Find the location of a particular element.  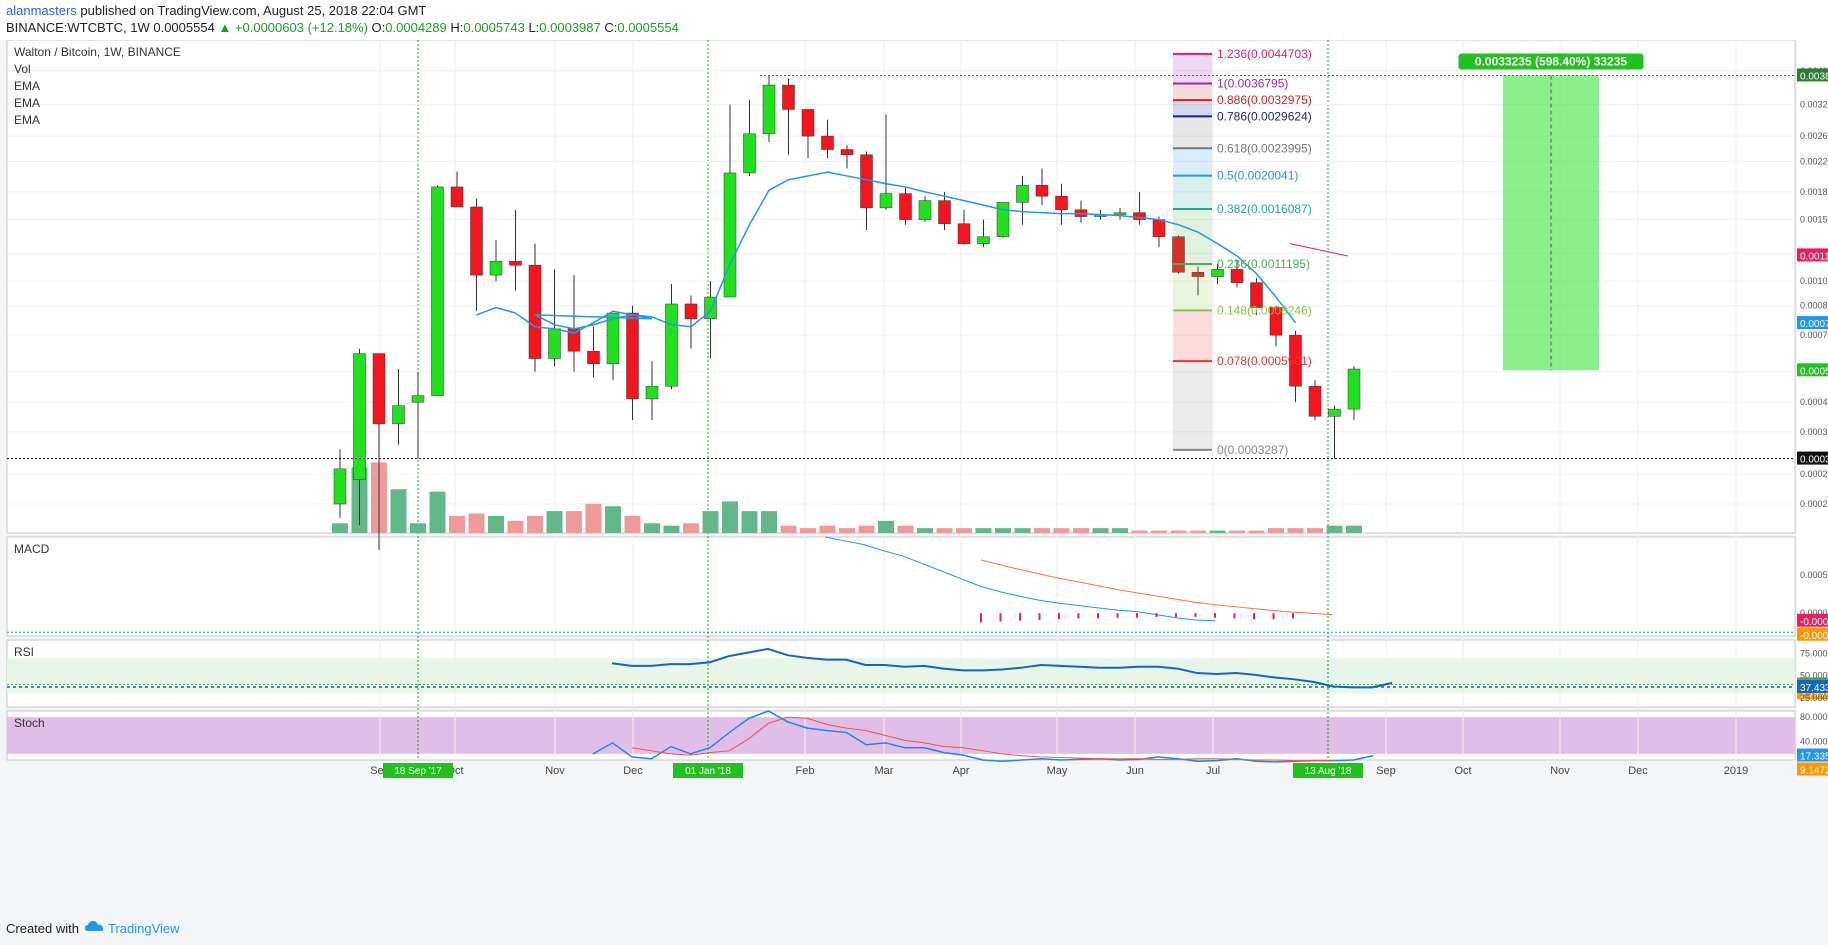

tradingview-link: TradingView is located at coordinates (144, 928).